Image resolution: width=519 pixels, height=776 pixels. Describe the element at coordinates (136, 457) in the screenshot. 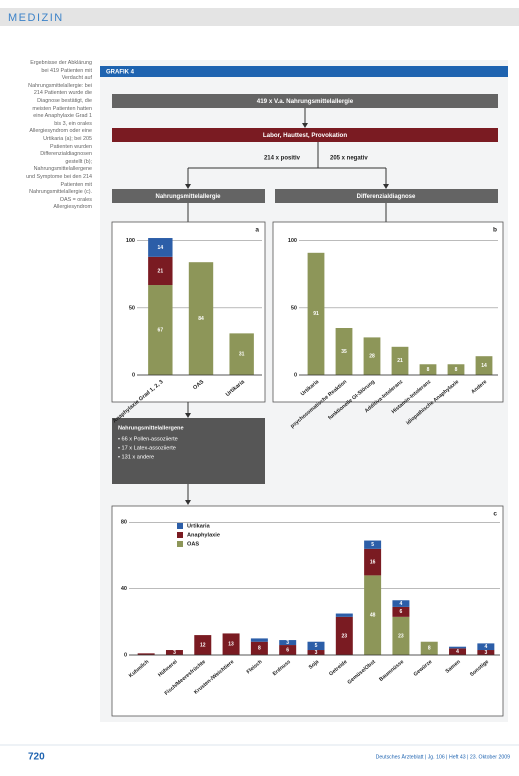

I see `allergen-item: • 131 x andere` at that location.